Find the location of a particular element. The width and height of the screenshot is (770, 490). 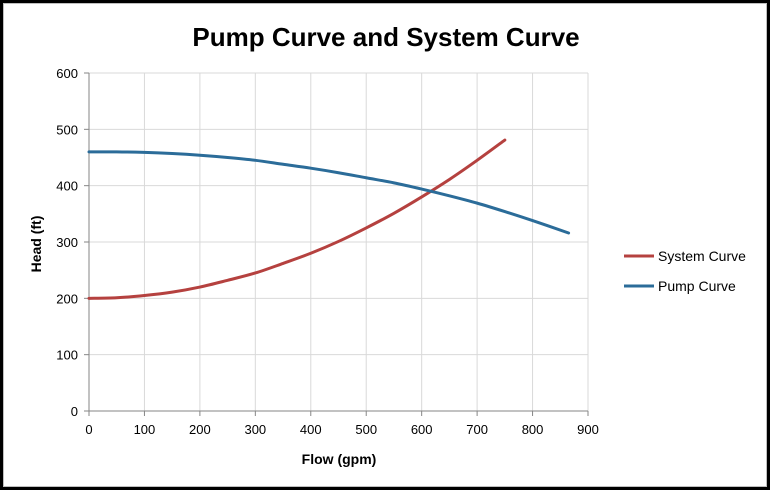

y-tick-label: 300 is located at coordinates (67, 242).